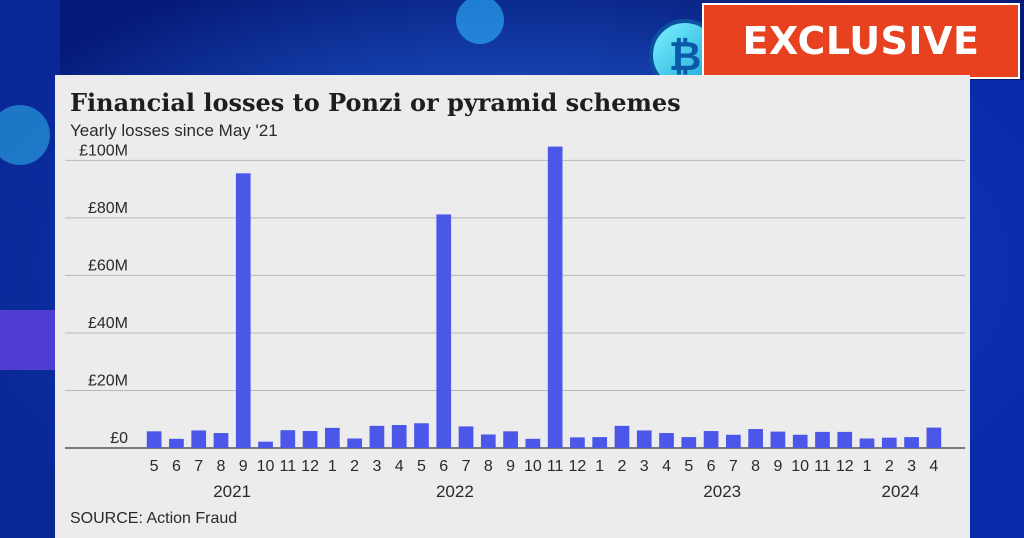  What do you see at coordinates (103, 150) in the screenshot?
I see `y-tick-label: £100M` at bounding box center [103, 150].